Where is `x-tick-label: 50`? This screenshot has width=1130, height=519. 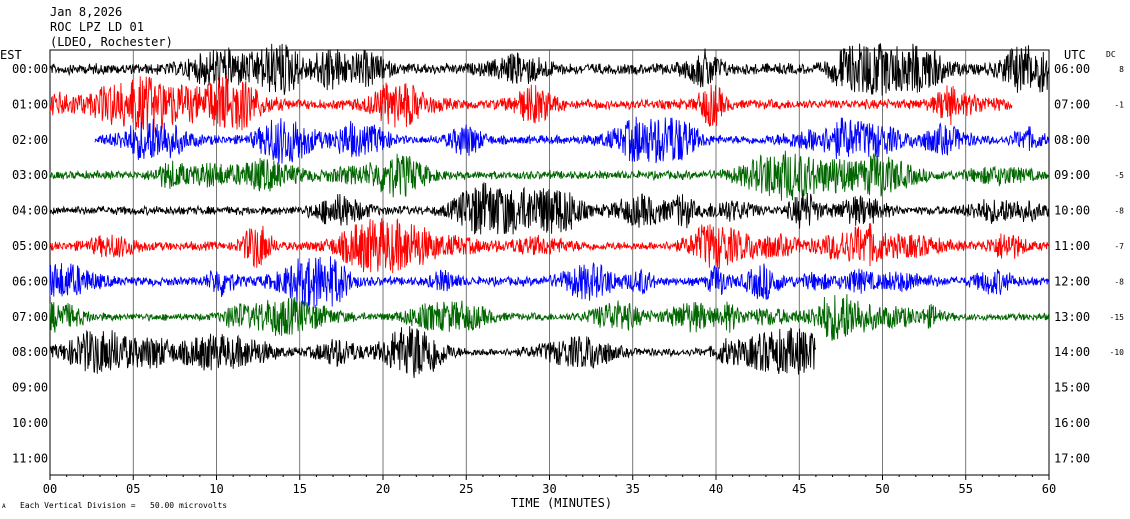 x-tick-label: 50 is located at coordinates (882, 489).